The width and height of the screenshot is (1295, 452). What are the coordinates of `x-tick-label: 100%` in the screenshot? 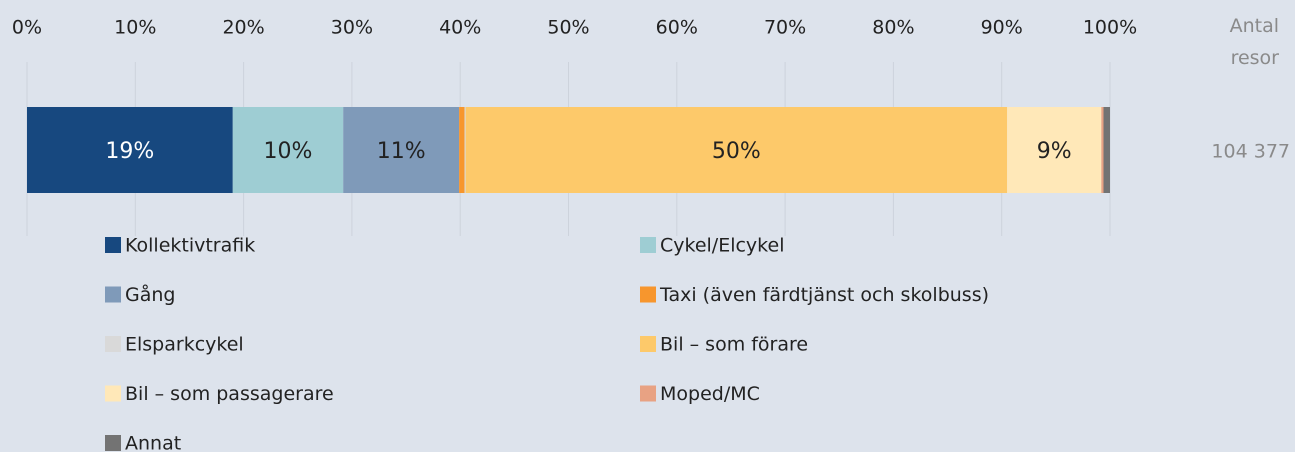 It's located at (1110, 28).